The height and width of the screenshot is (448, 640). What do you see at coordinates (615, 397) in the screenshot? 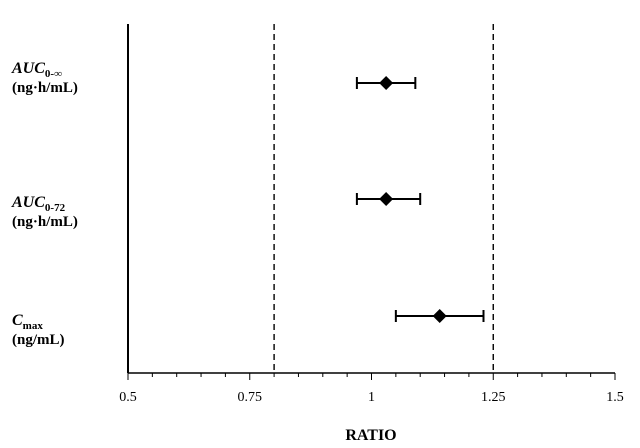
I see `x-tick-label: 1.5` at bounding box center [615, 397].